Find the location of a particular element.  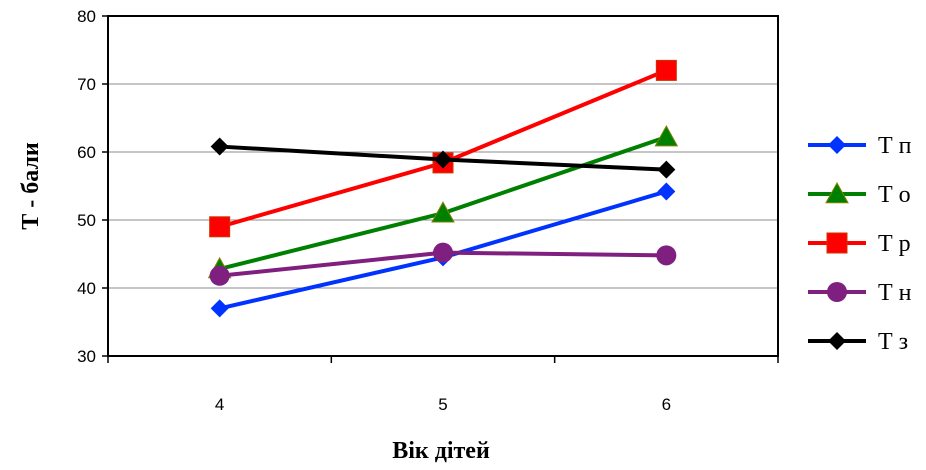

legend: Т п Т о Т р Т н Т з is located at coordinates (860, 244).